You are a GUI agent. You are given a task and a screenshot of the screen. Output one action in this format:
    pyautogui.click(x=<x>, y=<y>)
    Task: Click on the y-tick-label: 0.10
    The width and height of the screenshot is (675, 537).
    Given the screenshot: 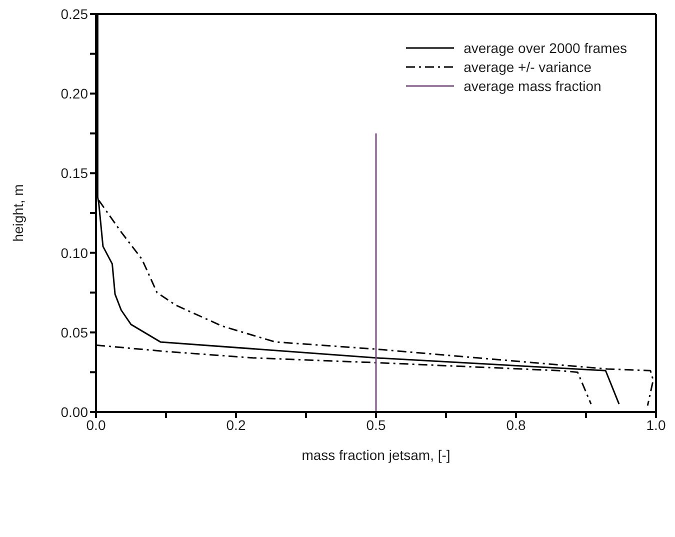 What is the action you would take?
    pyautogui.click(x=74, y=252)
    